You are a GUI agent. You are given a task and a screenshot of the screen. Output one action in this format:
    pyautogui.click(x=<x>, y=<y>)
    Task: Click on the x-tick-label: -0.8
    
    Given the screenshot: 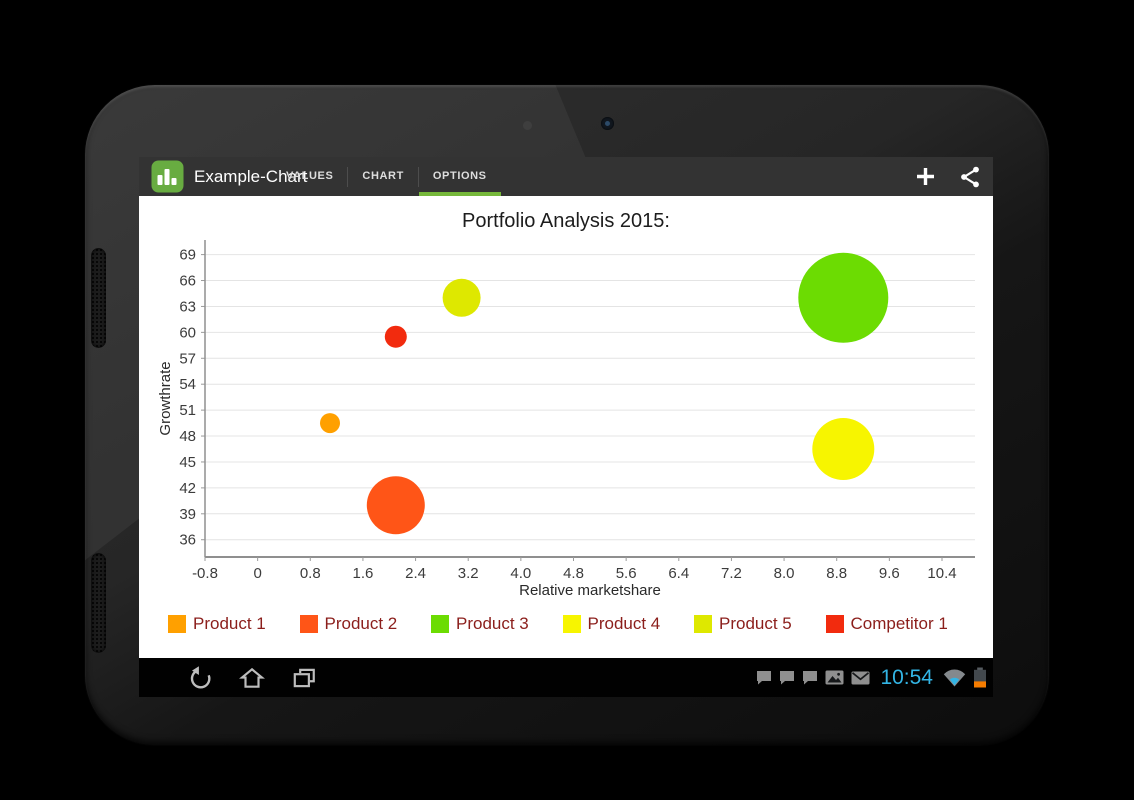 What is the action you would take?
    pyautogui.click(x=205, y=573)
    